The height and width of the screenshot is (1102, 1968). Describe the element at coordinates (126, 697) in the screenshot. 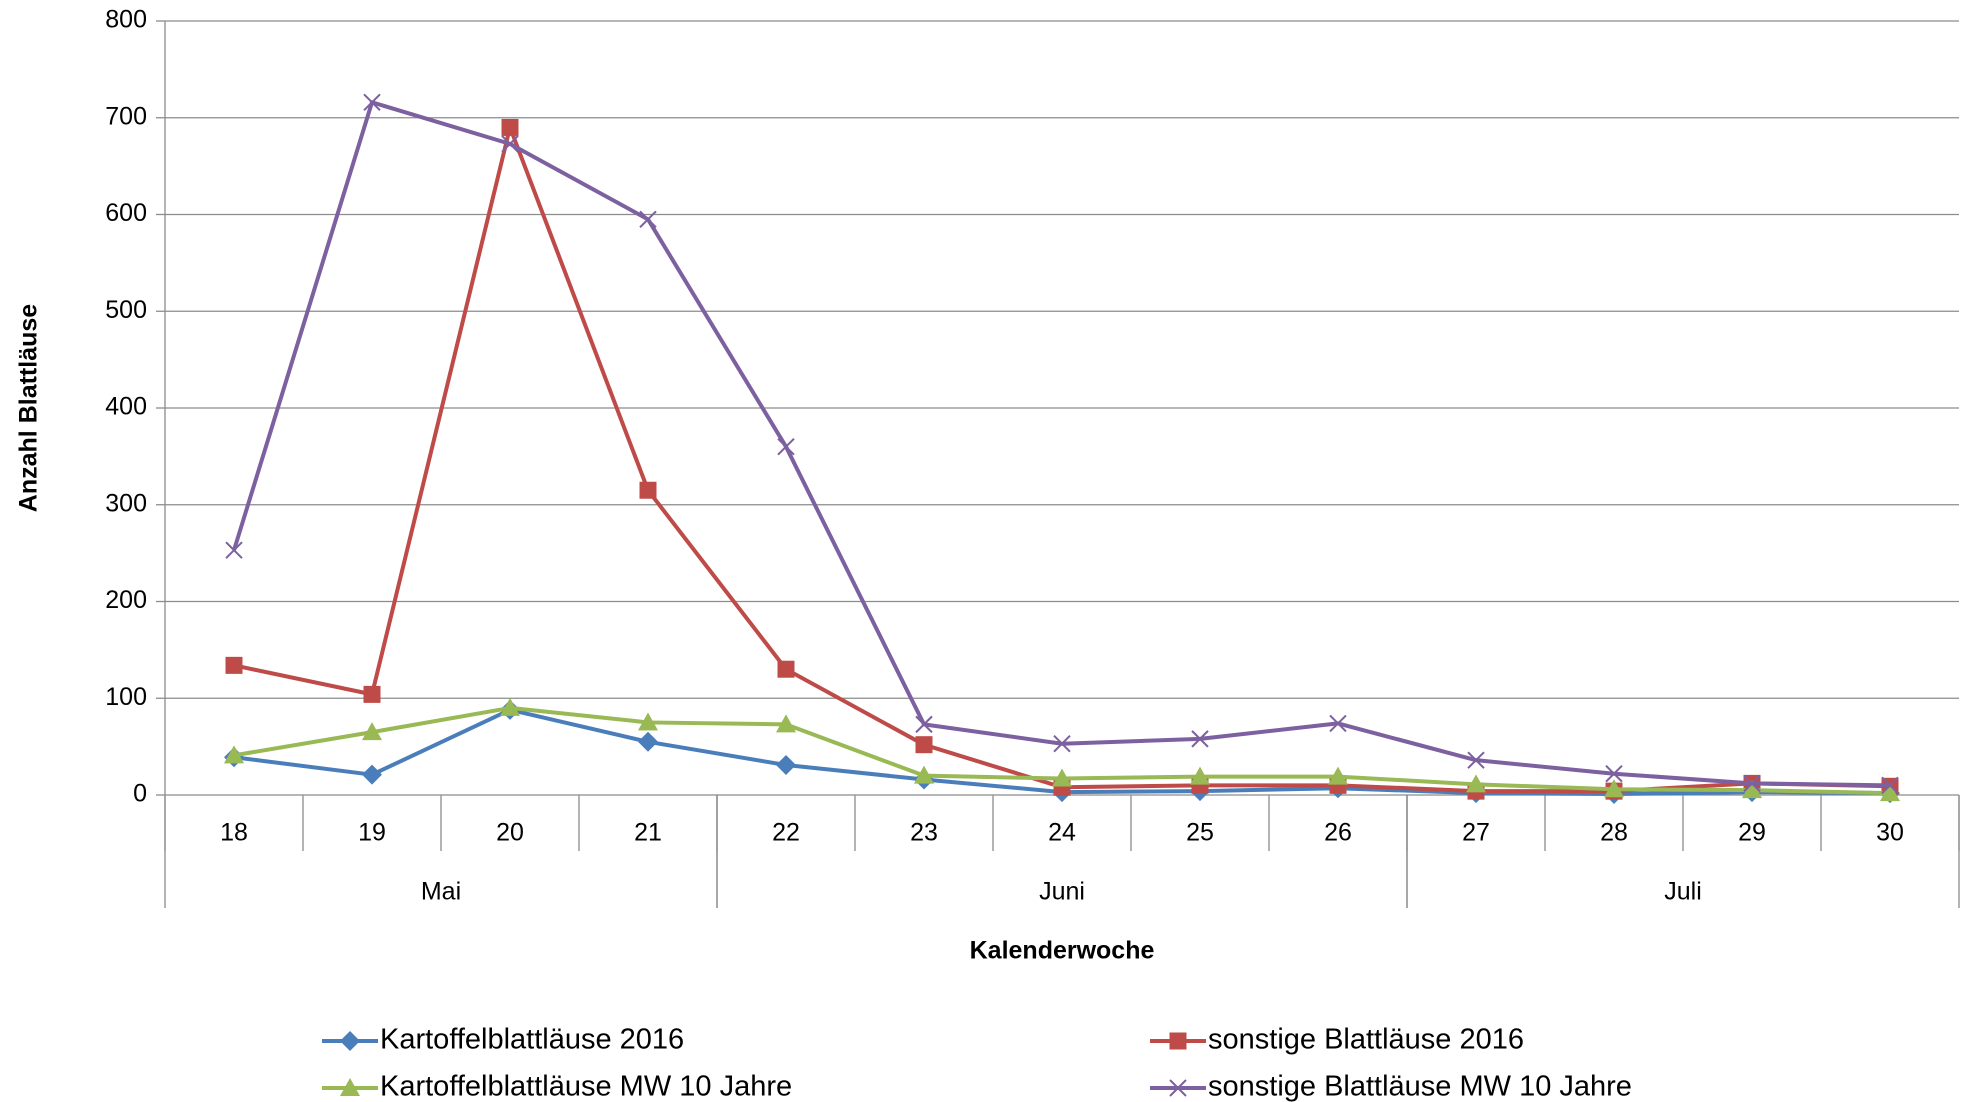

I see `y-tick-label: 100` at that location.